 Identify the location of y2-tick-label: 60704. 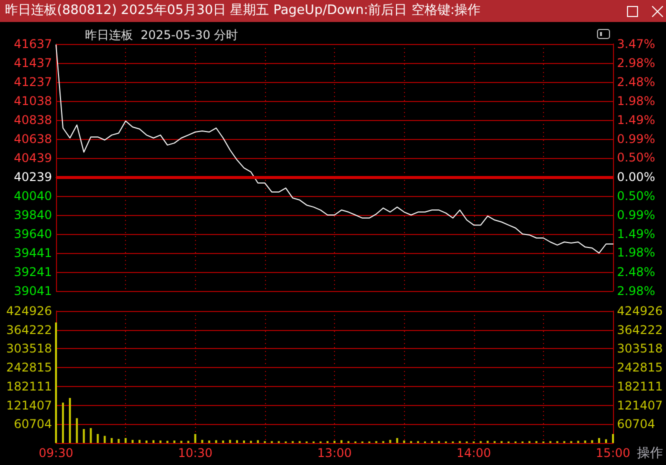
(636, 424).